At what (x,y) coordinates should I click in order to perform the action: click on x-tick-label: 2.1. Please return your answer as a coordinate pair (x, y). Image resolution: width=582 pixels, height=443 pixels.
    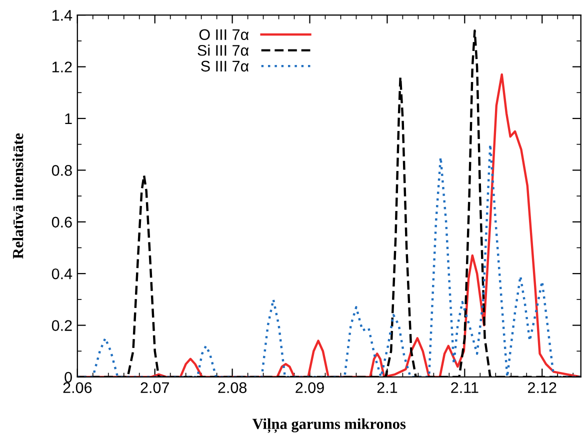
    Looking at the image, I should click on (387, 387).